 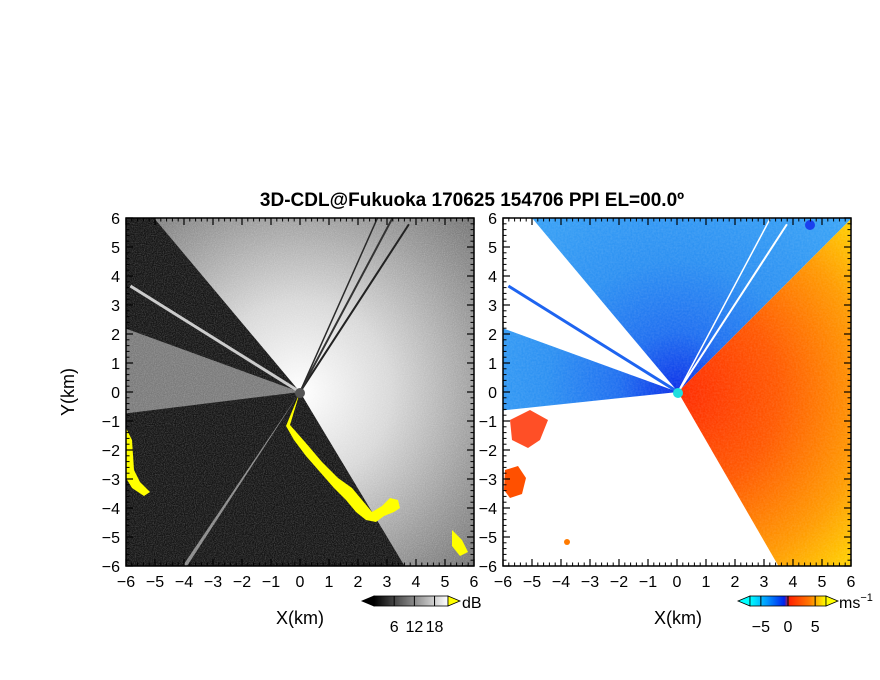 I want to click on colorbar-unit-label: ms−1, so click(x=856, y=602).